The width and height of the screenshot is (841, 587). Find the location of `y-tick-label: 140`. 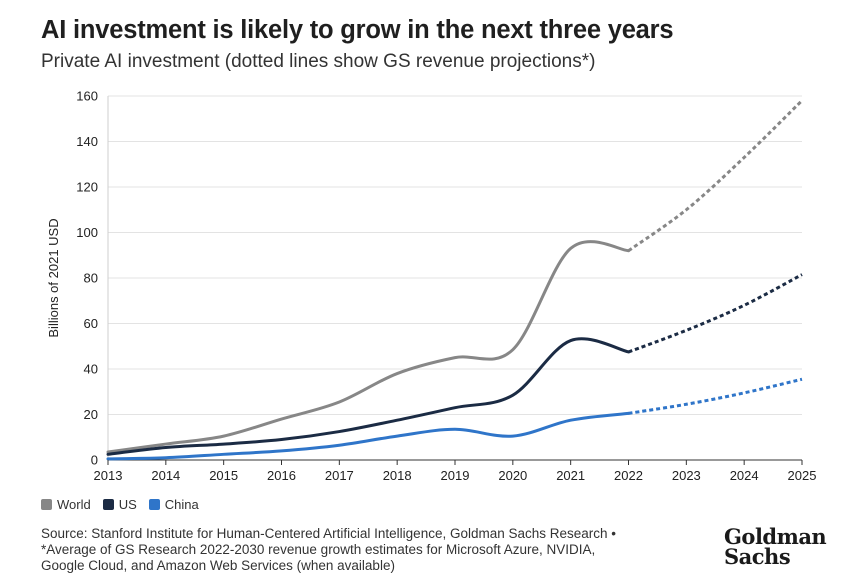

y-tick-label: 140 is located at coordinates (87, 141).